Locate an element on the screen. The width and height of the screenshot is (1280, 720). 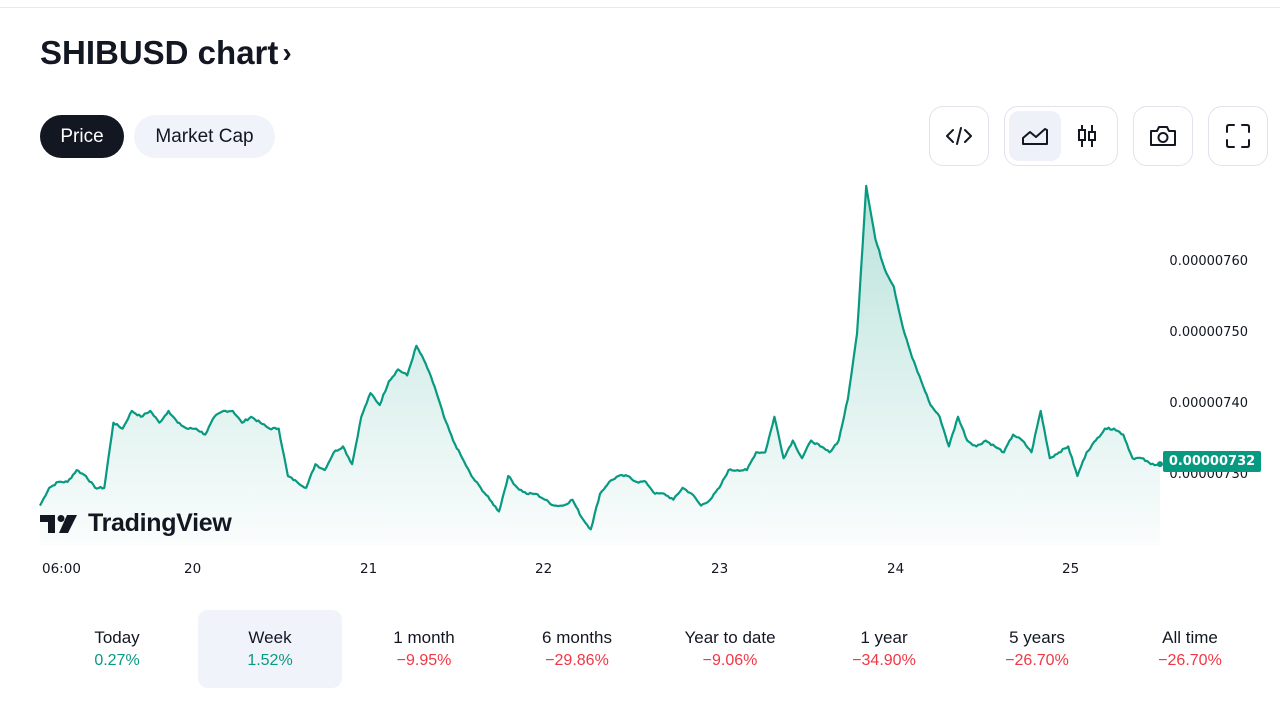
period-change: −9.06% is located at coordinates (730, 660).